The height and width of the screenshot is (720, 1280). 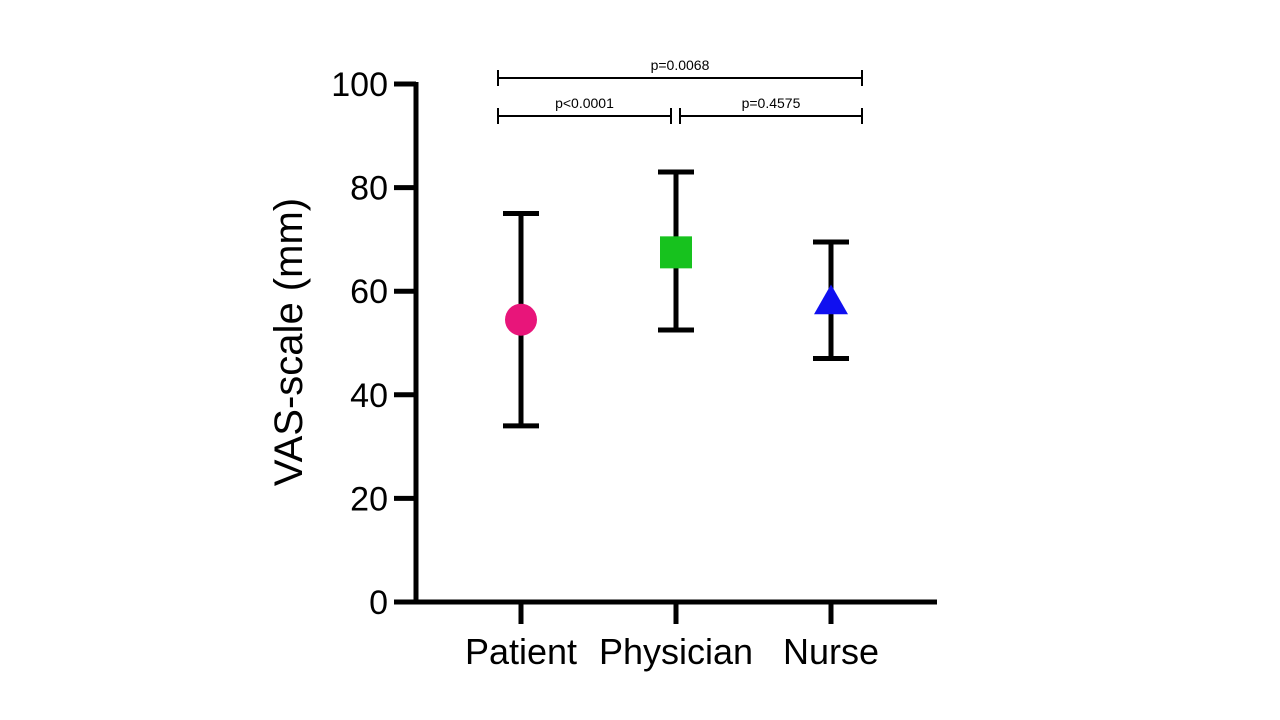 I want to click on p-value-label: p=0.0068, so click(x=680, y=65).